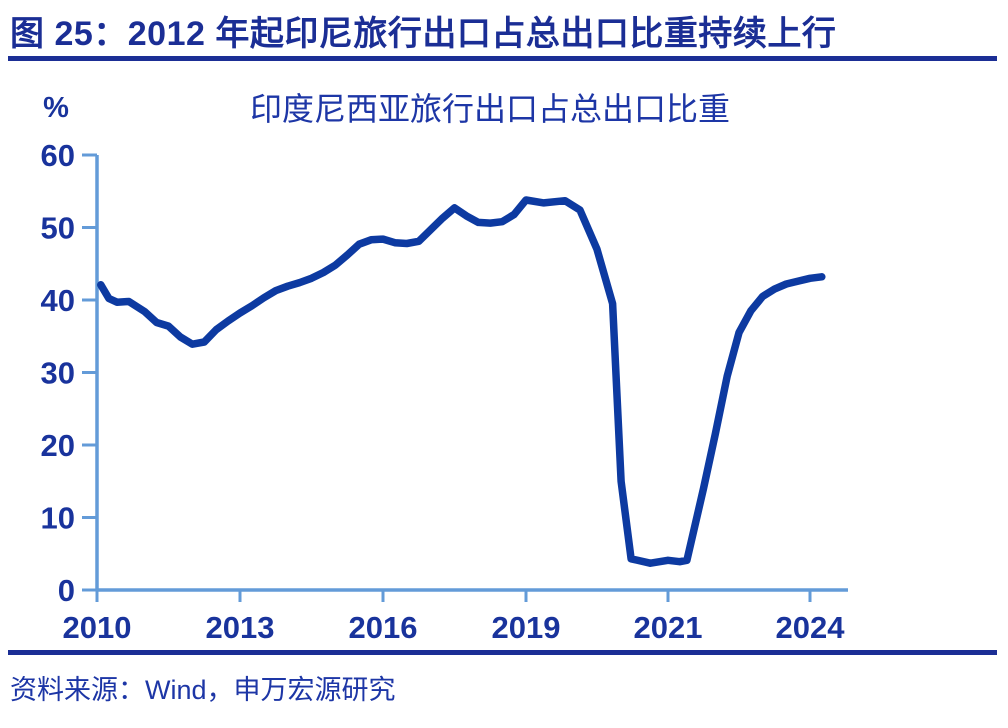  Describe the element at coordinates (58, 300) in the screenshot. I see `y-tick-label: 40` at that location.